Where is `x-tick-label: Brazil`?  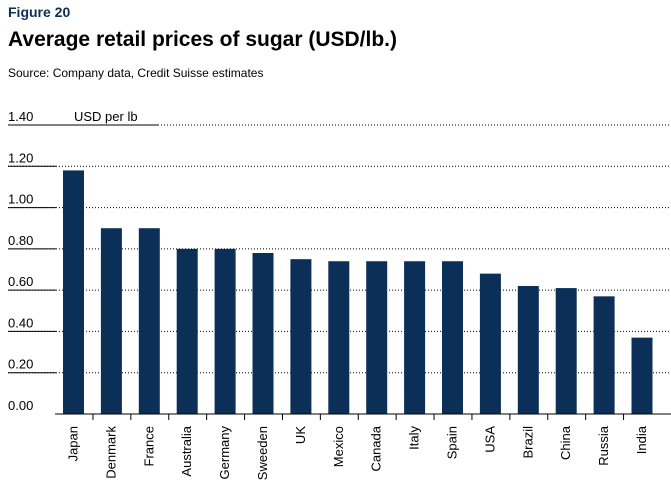 x-tick-label: Brazil is located at coordinates (527, 442).